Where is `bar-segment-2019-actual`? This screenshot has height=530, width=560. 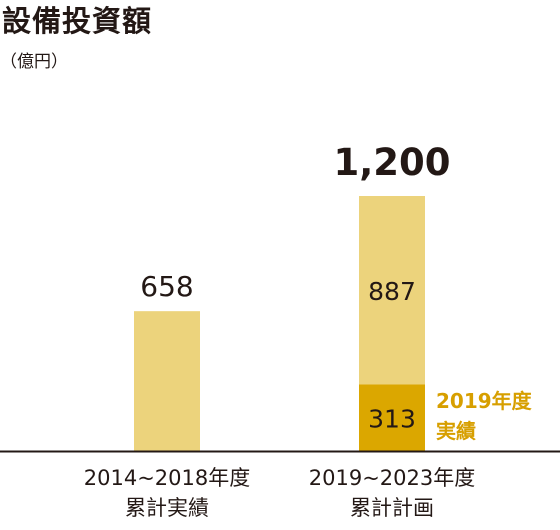
bar-segment-2019-actual is located at coordinates (392, 417).